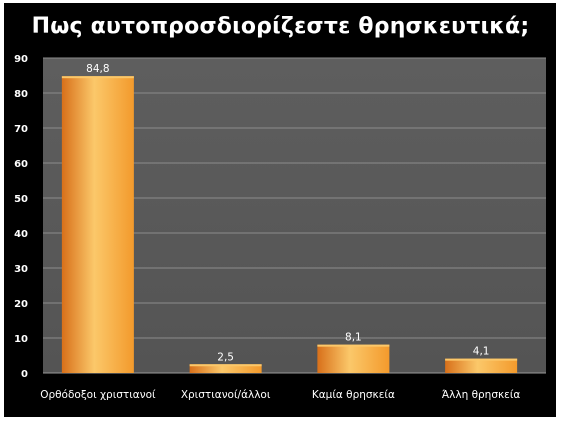 The height and width of the screenshot is (423, 561). Describe the element at coordinates (21, 94) in the screenshot. I see `y-tick-label: 80` at that location.